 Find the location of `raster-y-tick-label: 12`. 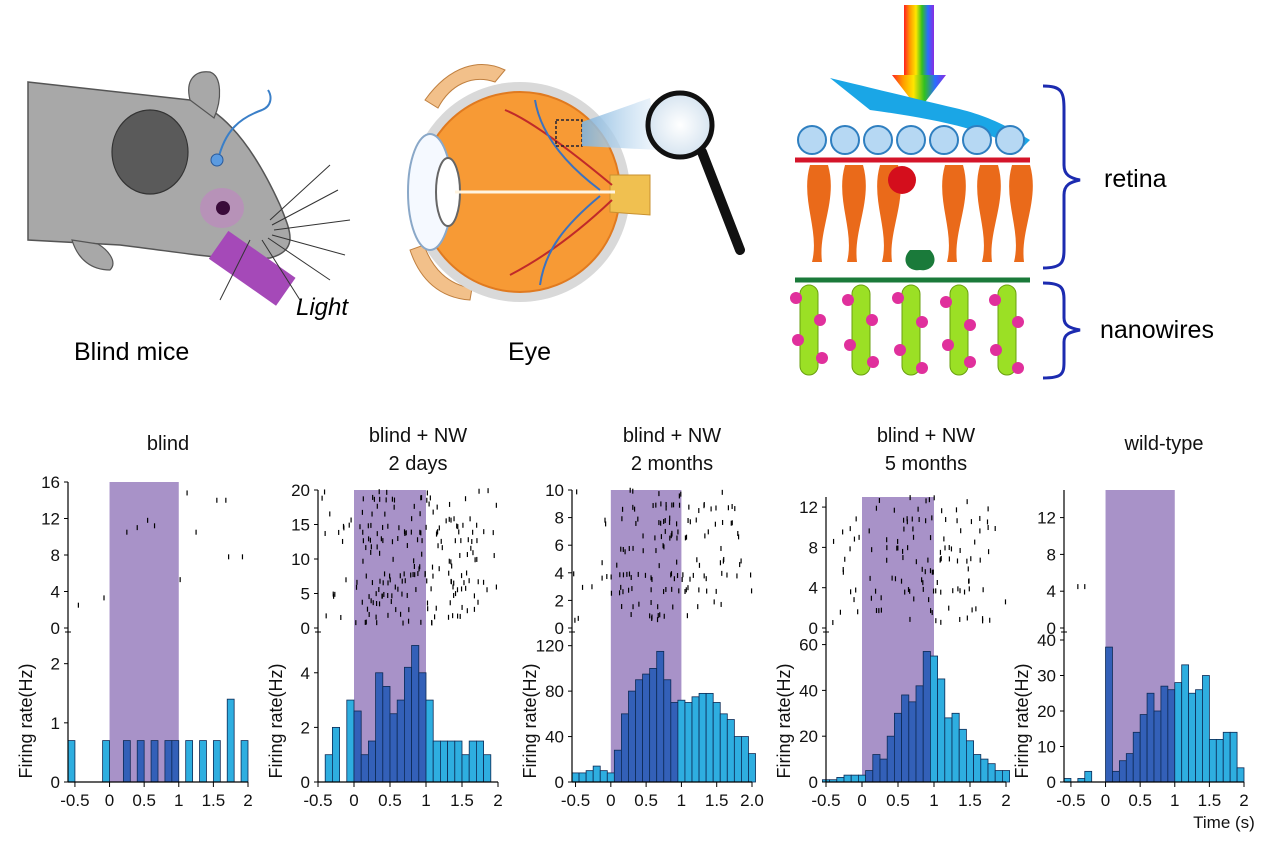

raster-y-tick-label: 12 is located at coordinates (50, 519).